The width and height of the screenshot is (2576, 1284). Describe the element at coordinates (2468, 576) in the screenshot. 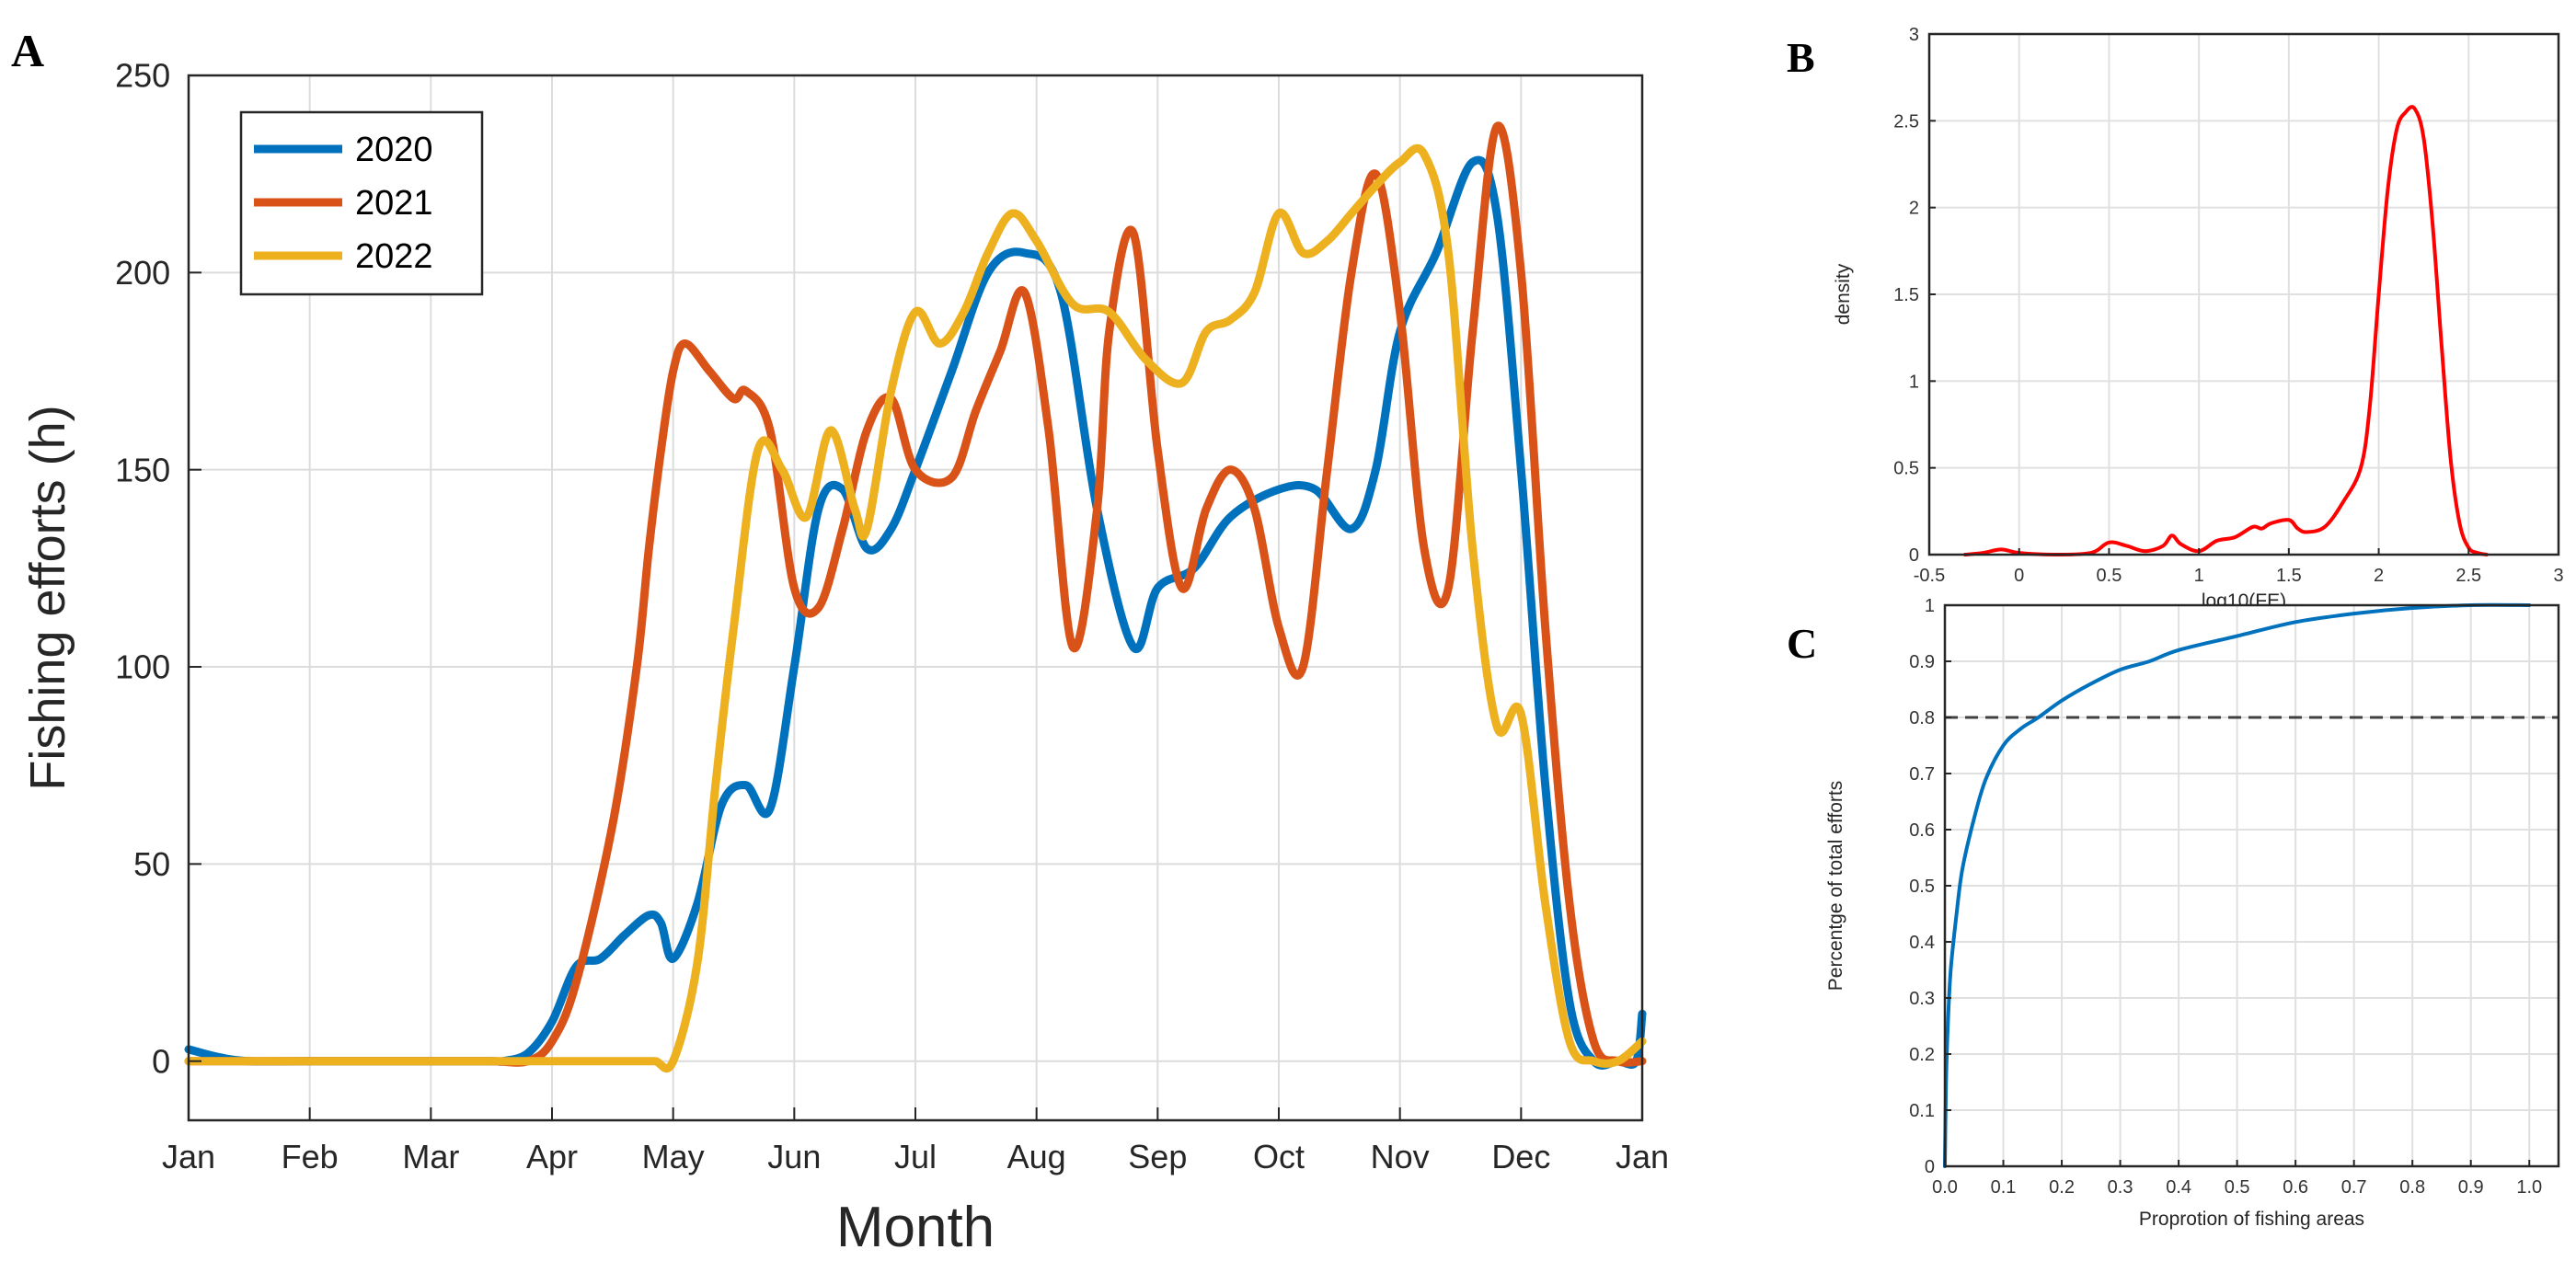

I see `x-tick-label: 2.5` at that location.